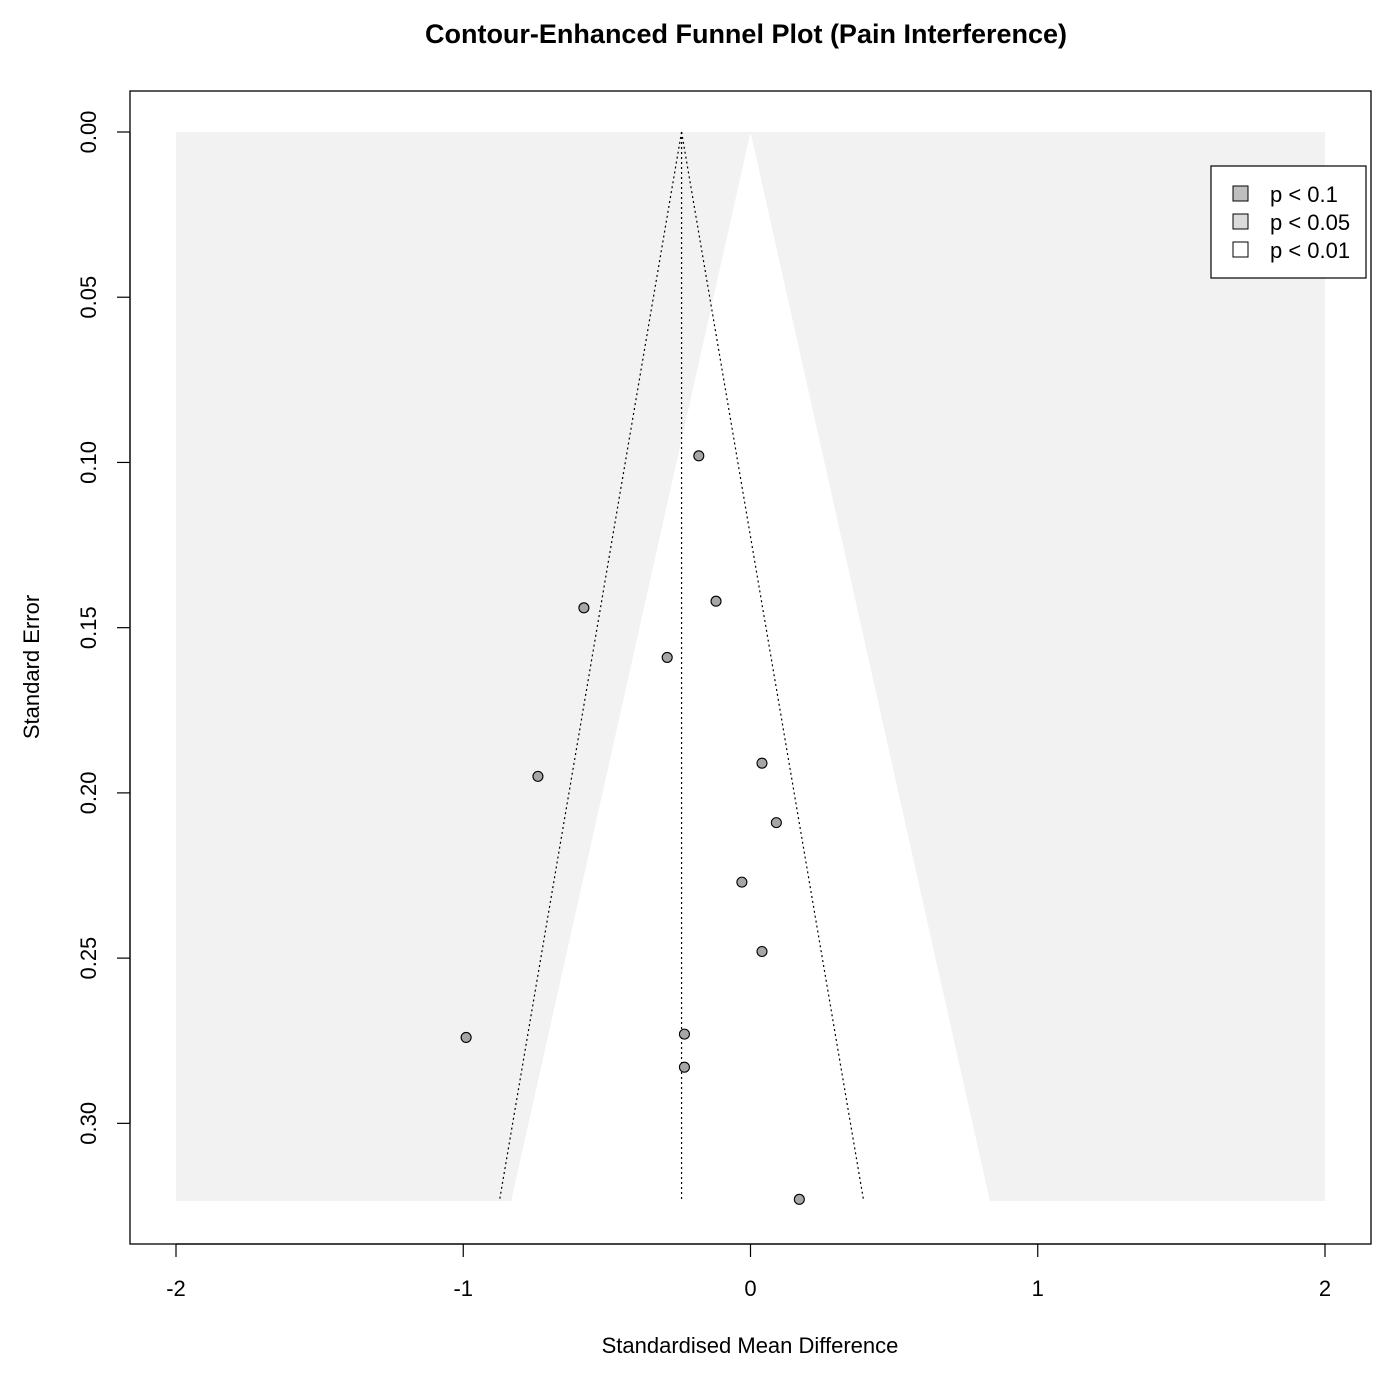  Describe the element at coordinates (590, 666) in the screenshot. I see `funnel-left-line` at that location.